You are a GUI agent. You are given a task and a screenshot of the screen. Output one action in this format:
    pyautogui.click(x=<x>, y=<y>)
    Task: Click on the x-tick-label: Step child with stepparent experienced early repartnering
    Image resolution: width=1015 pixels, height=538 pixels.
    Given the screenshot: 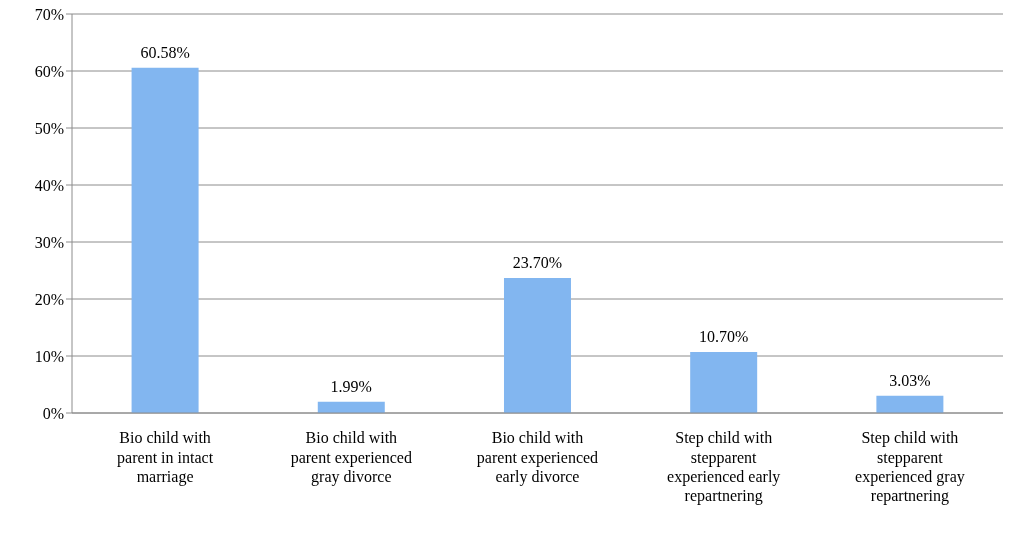 What is the action you would take?
    pyautogui.click(x=724, y=467)
    